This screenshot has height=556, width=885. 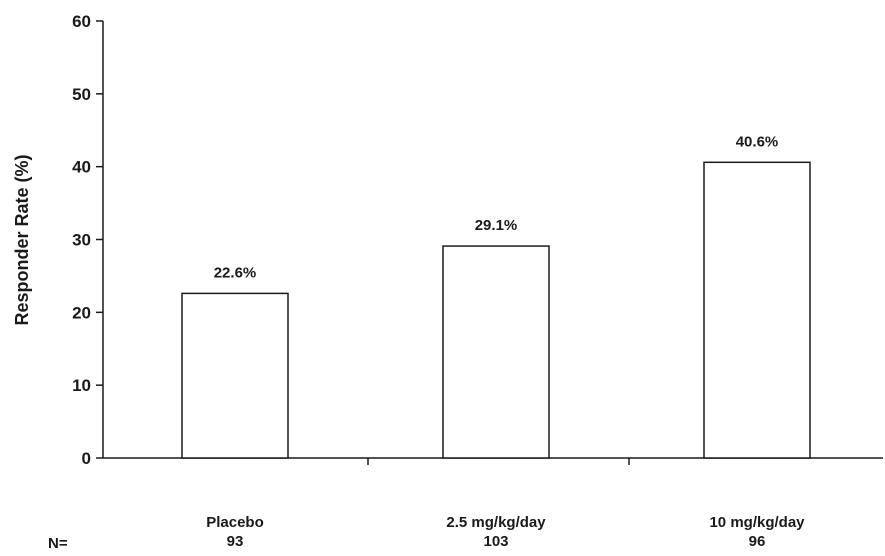 What do you see at coordinates (496, 522) in the screenshot?
I see `category-label: 2.5 mg/kg/day` at bounding box center [496, 522].